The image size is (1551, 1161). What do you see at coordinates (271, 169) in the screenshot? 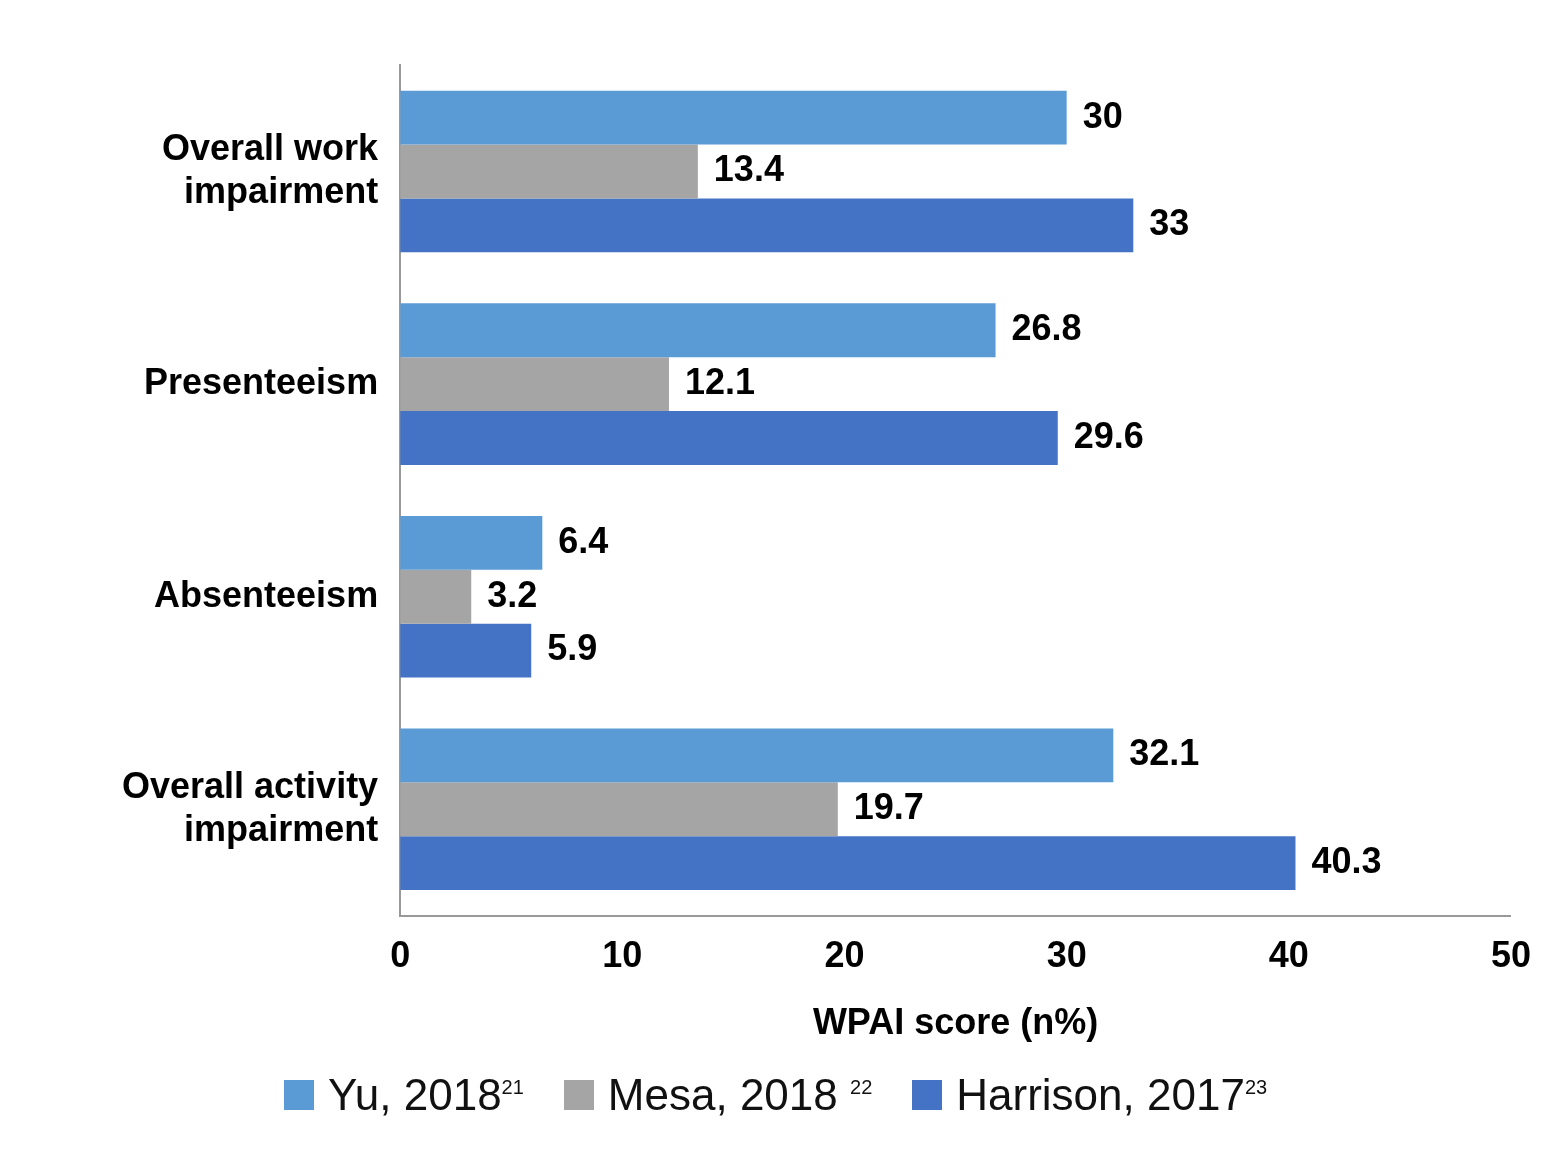
I see `y-tick-label: Overall work impairment` at bounding box center [271, 169].